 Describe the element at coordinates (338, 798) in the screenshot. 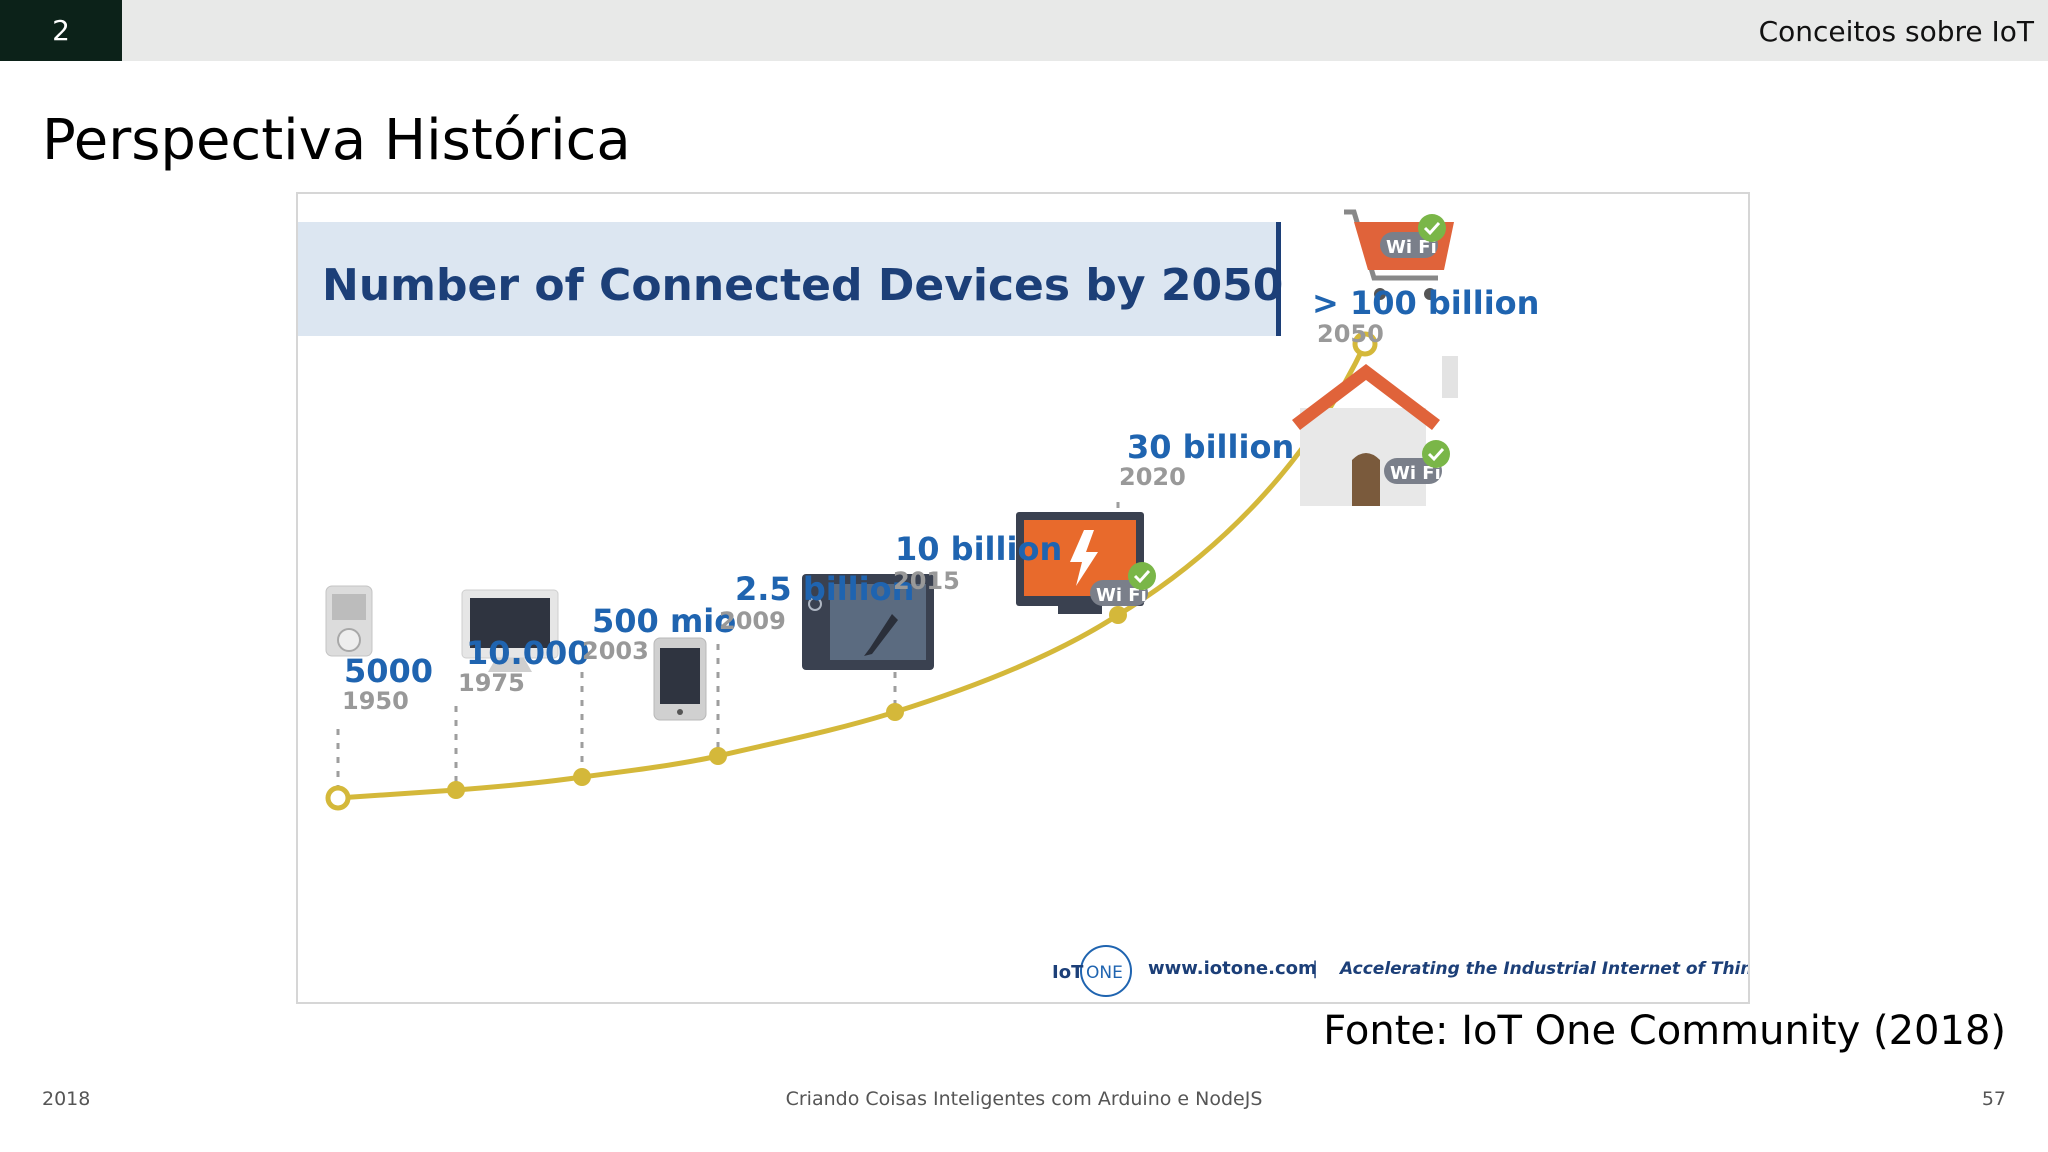

I see `data-point-1950` at that location.